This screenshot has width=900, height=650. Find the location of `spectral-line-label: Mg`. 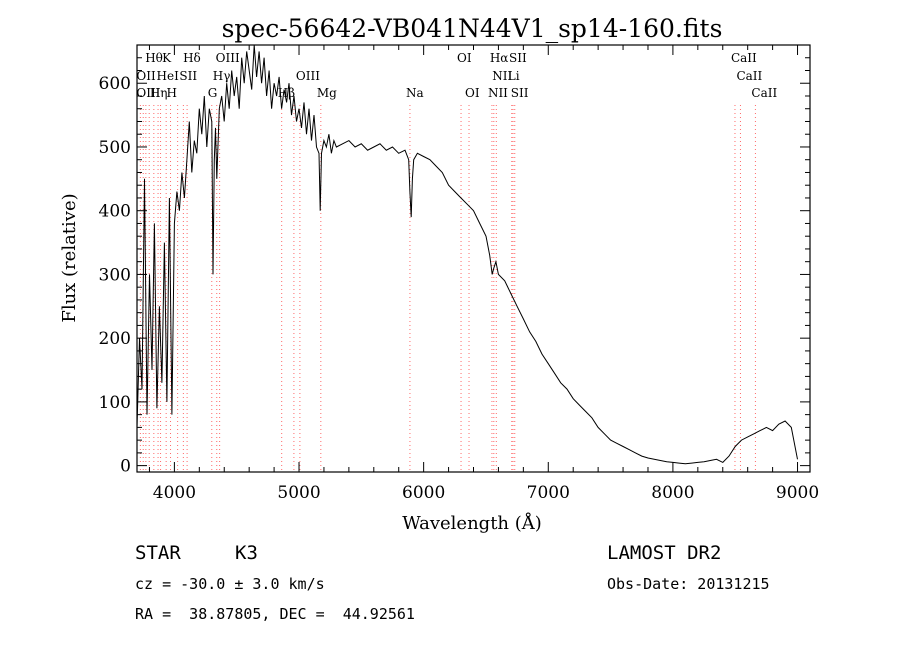

spectral-line-label: Mg is located at coordinates (327, 93).